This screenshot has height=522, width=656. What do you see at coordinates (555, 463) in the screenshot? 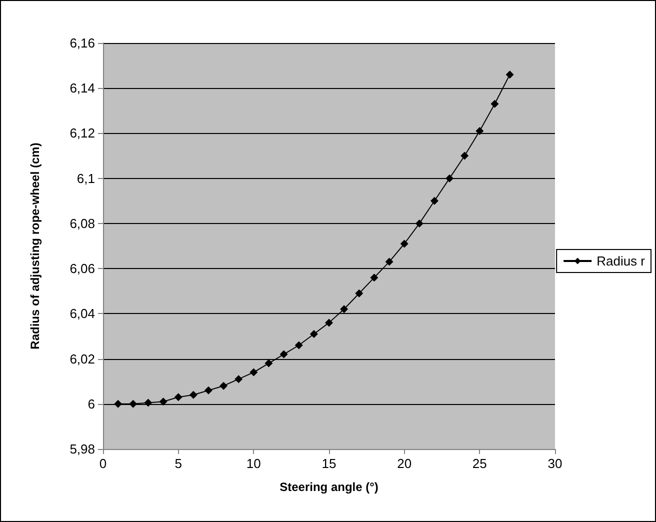
I see `x-tick-label: 30` at bounding box center [555, 463].